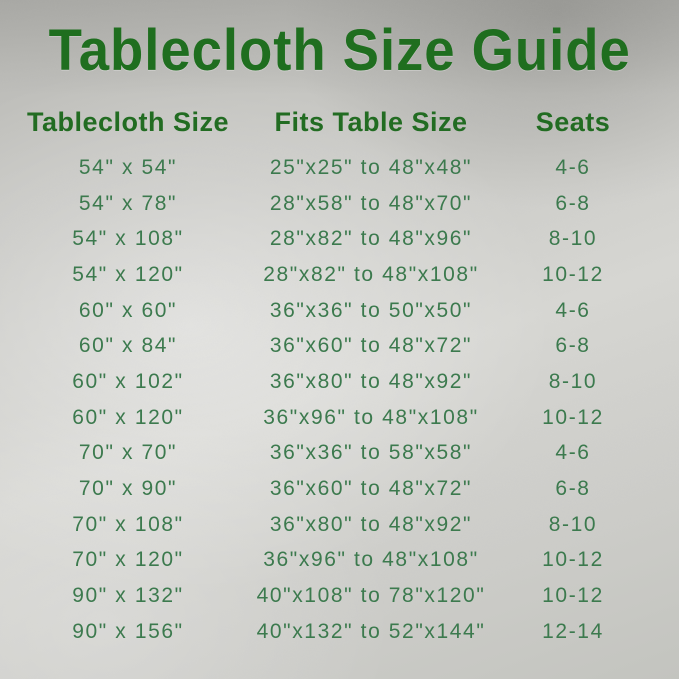  I want to click on cell-tablecloth-size: 60" x 102", so click(128, 381).